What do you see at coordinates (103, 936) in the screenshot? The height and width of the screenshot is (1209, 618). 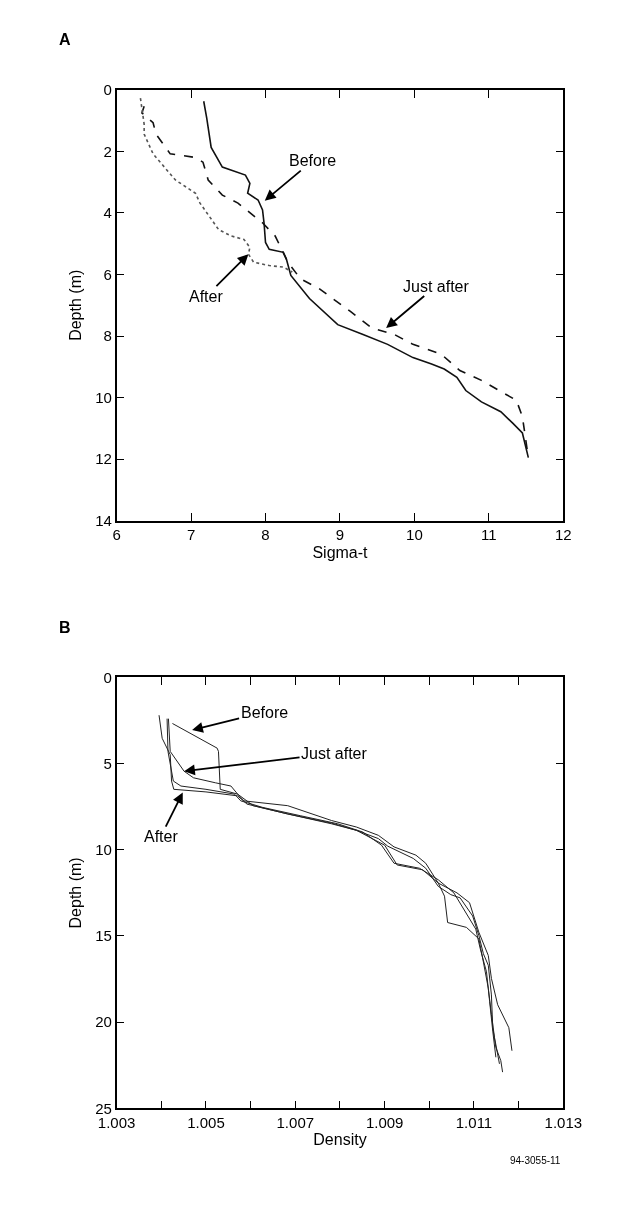 I see `y-tick-label: 15` at bounding box center [103, 936].